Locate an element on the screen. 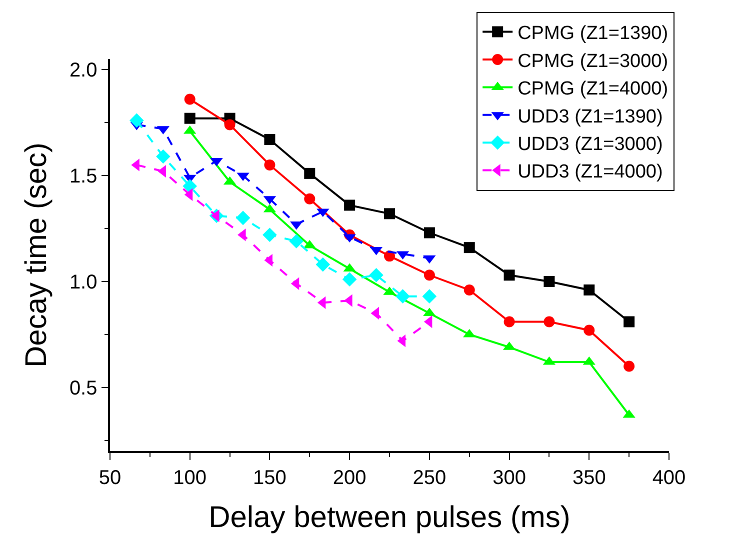 The height and width of the screenshot is (546, 755). x-tick-label: 200 is located at coordinates (349, 477).